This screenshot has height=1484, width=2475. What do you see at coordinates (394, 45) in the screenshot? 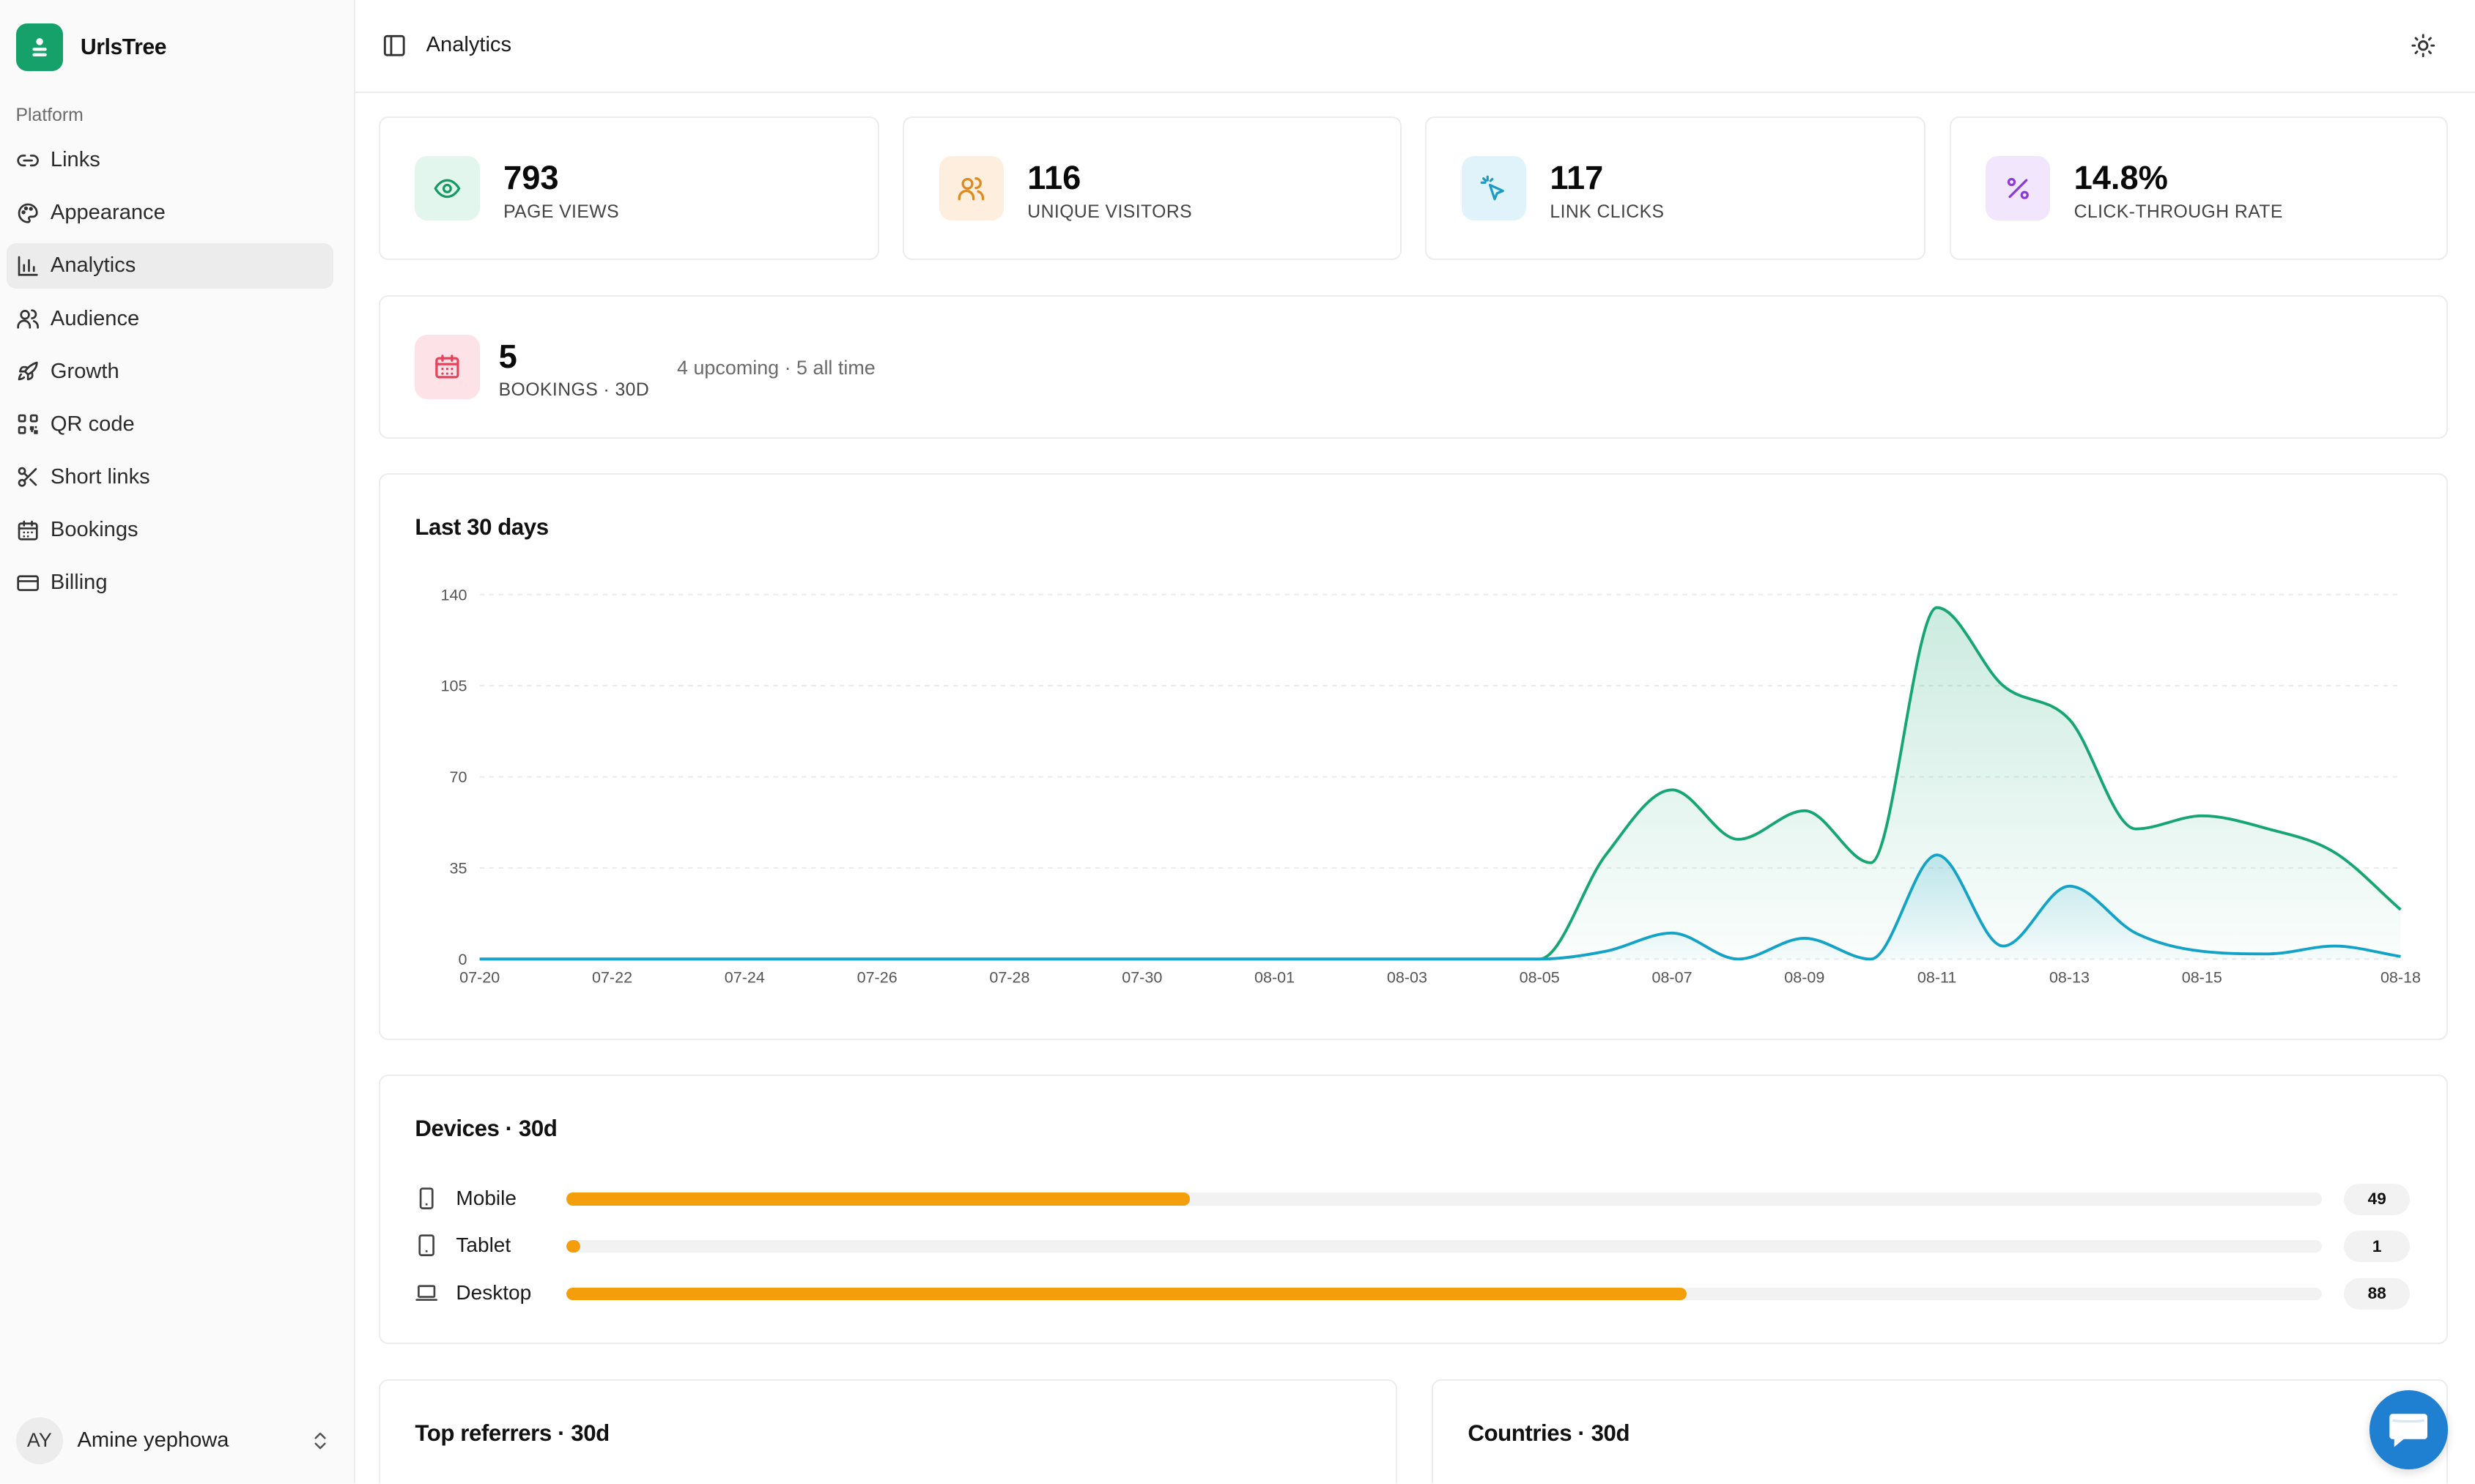
I see `sidebar-toggle-icon` at bounding box center [394, 45].